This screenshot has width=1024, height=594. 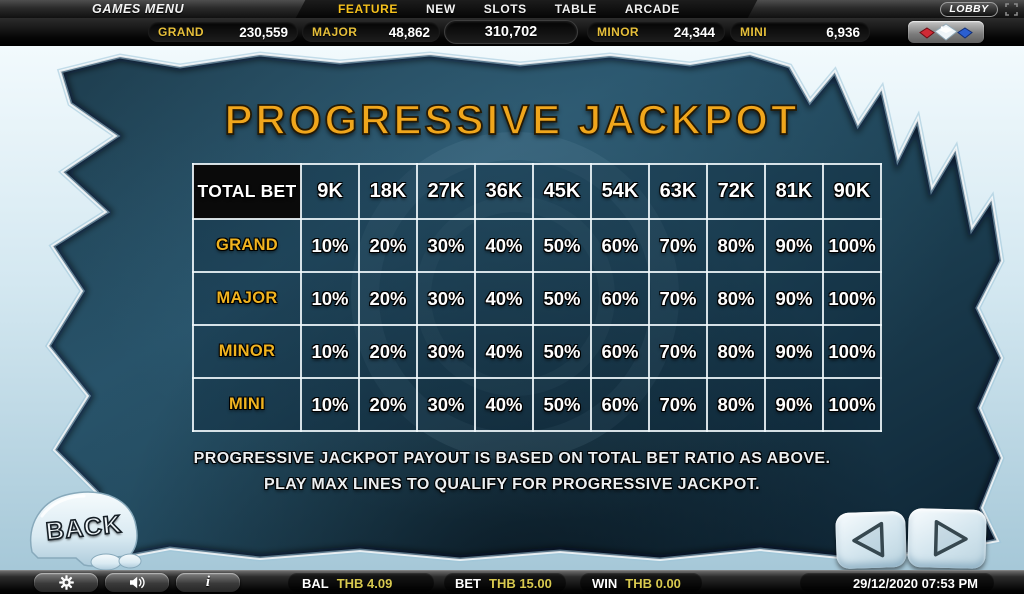 What do you see at coordinates (852, 191) in the screenshot?
I see `bet-column-header: 90K` at bounding box center [852, 191].